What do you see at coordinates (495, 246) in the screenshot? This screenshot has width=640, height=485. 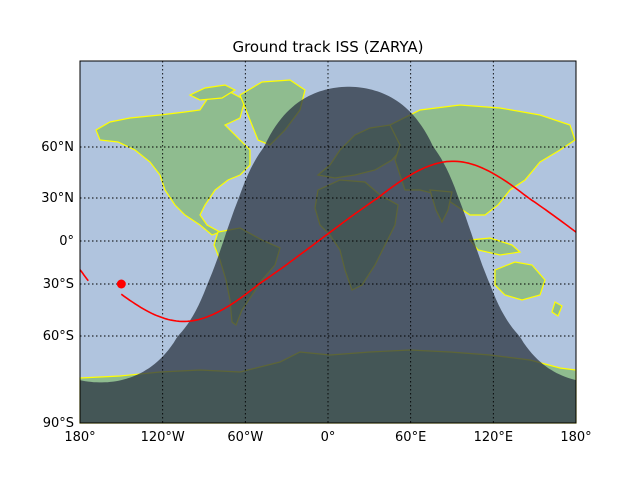 I see `land-southeast-asia-islands` at bounding box center [495, 246].